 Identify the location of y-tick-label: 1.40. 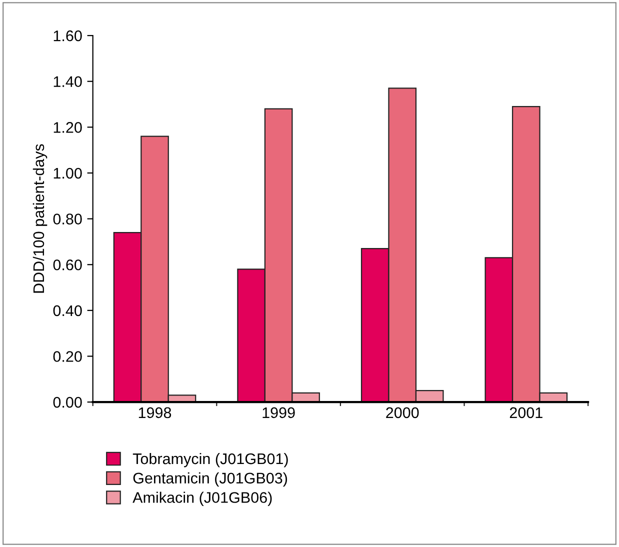
(68, 82).